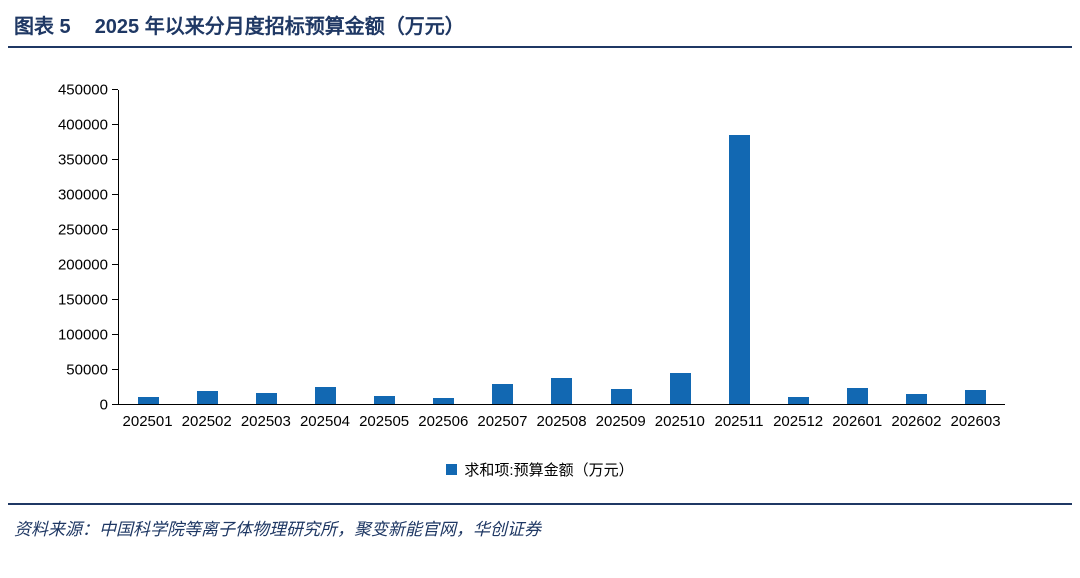 Image resolution: width=1080 pixels, height=578 pixels. I want to click on y-tick-label: 250000, so click(82, 230).